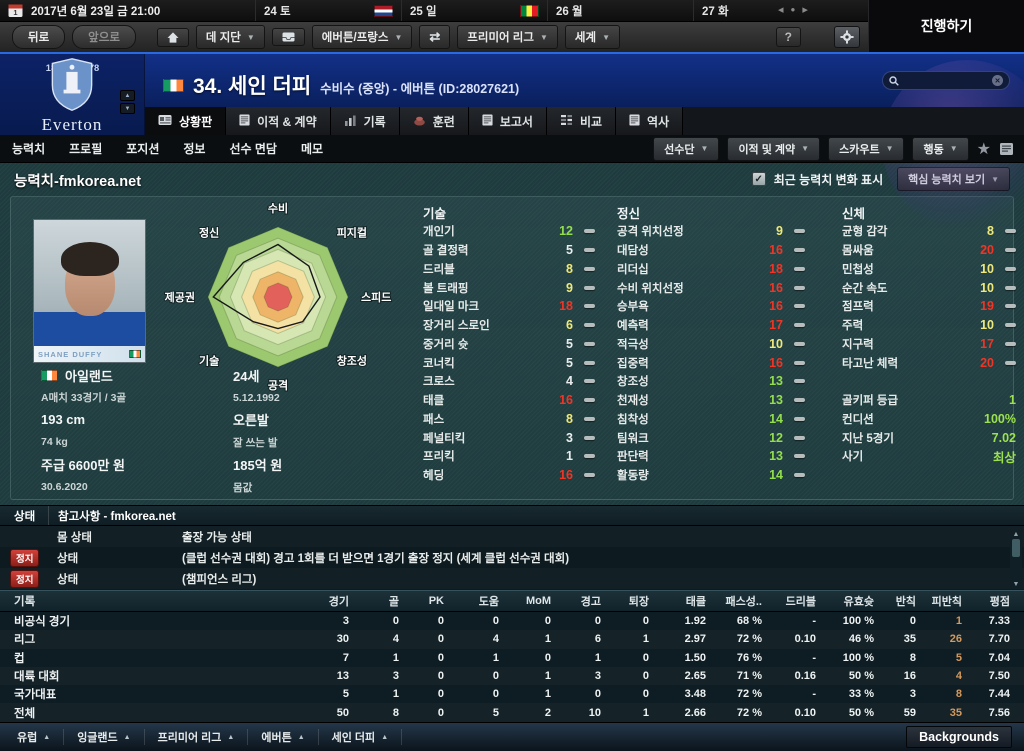 The width and height of the screenshot is (1024, 751). What do you see at coordinates (774, 148) in the screenshot?
I see `action-button-이적 및 계약: 이적 및 계약 ▼` at bounding box center [774, 148].